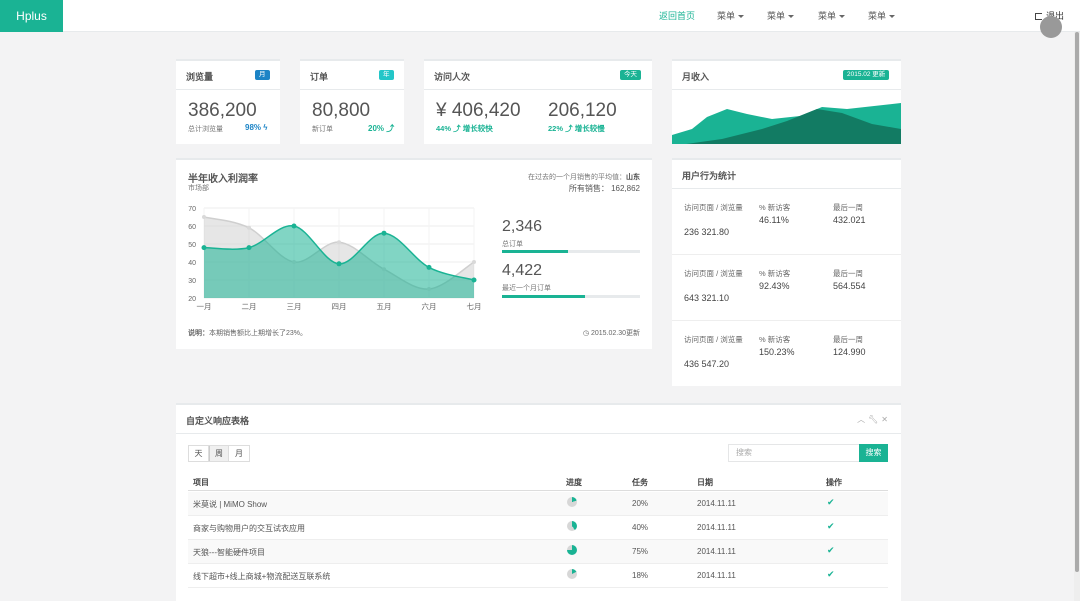  I want to click on views-value: 386,200, so click(222, 110).